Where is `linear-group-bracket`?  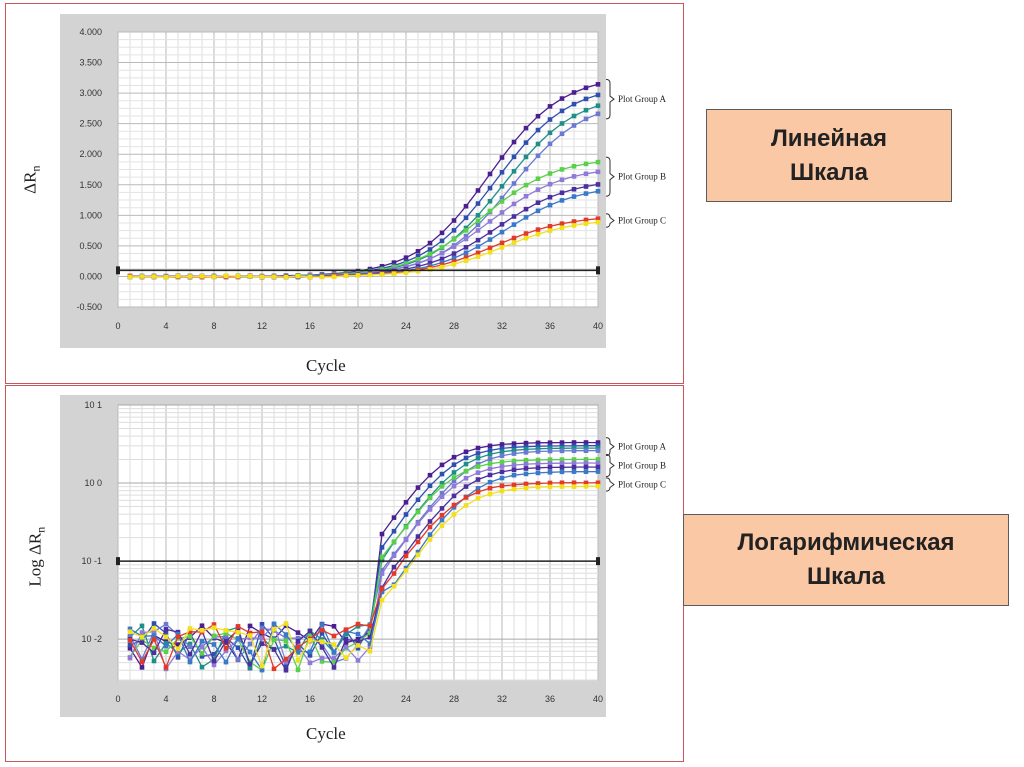 linear-group-bracket is located at coordinates (610, 99).